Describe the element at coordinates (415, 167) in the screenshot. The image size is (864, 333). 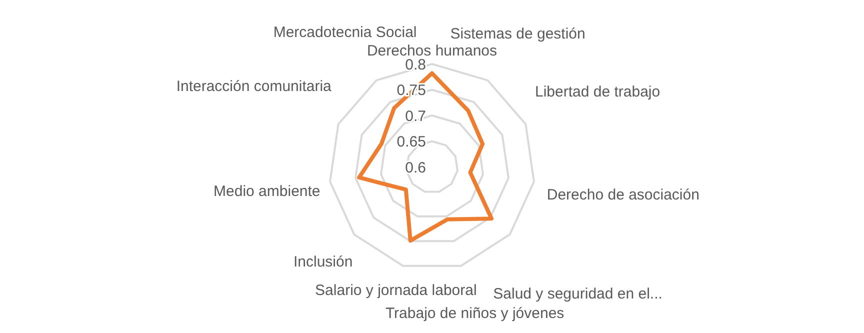
I see `y-tick-label: 0.6` at that location.